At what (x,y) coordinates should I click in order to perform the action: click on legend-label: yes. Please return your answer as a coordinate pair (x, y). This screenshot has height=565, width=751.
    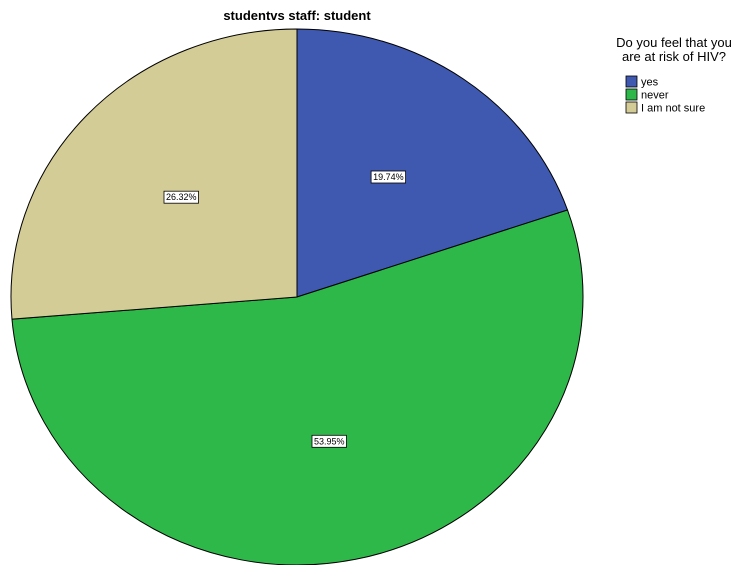
    Looking at the image, I should click on (650, 83).